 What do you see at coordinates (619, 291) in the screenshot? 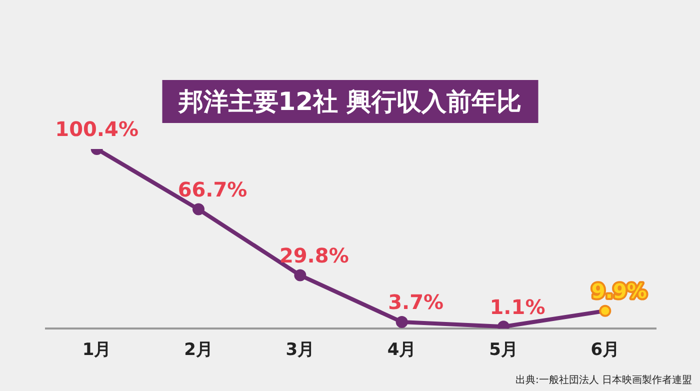
I see `data-label: 9.9%` at bounding box center [619, 291].